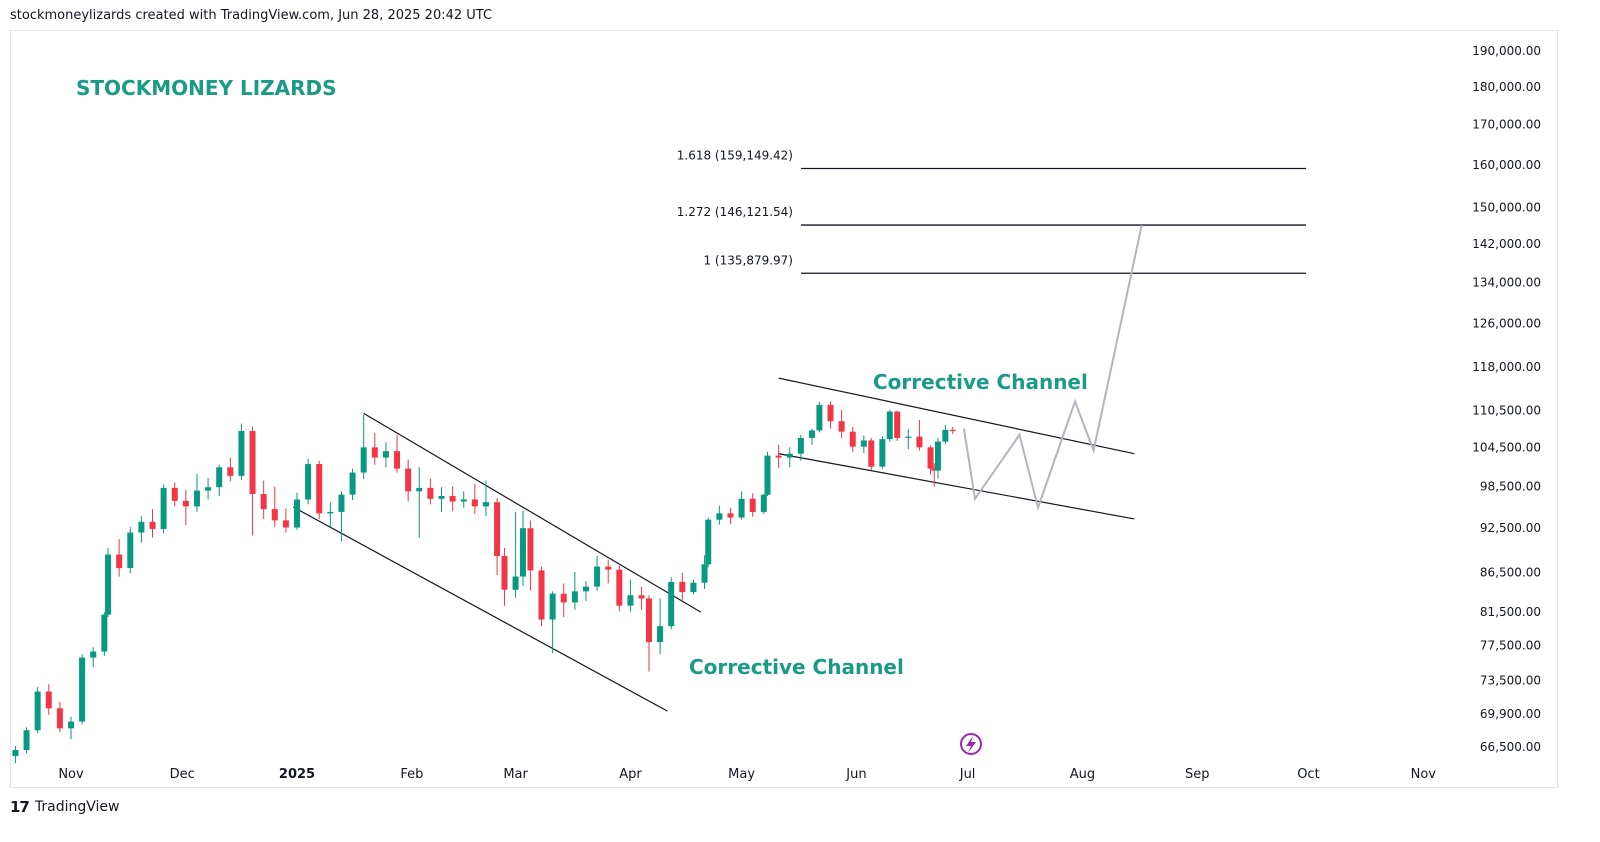 This screenshot has height=842, width=1600. Describe the element at coordinates (956, 416) in the screenshot. I see `channel-2-upper-line` at that location.